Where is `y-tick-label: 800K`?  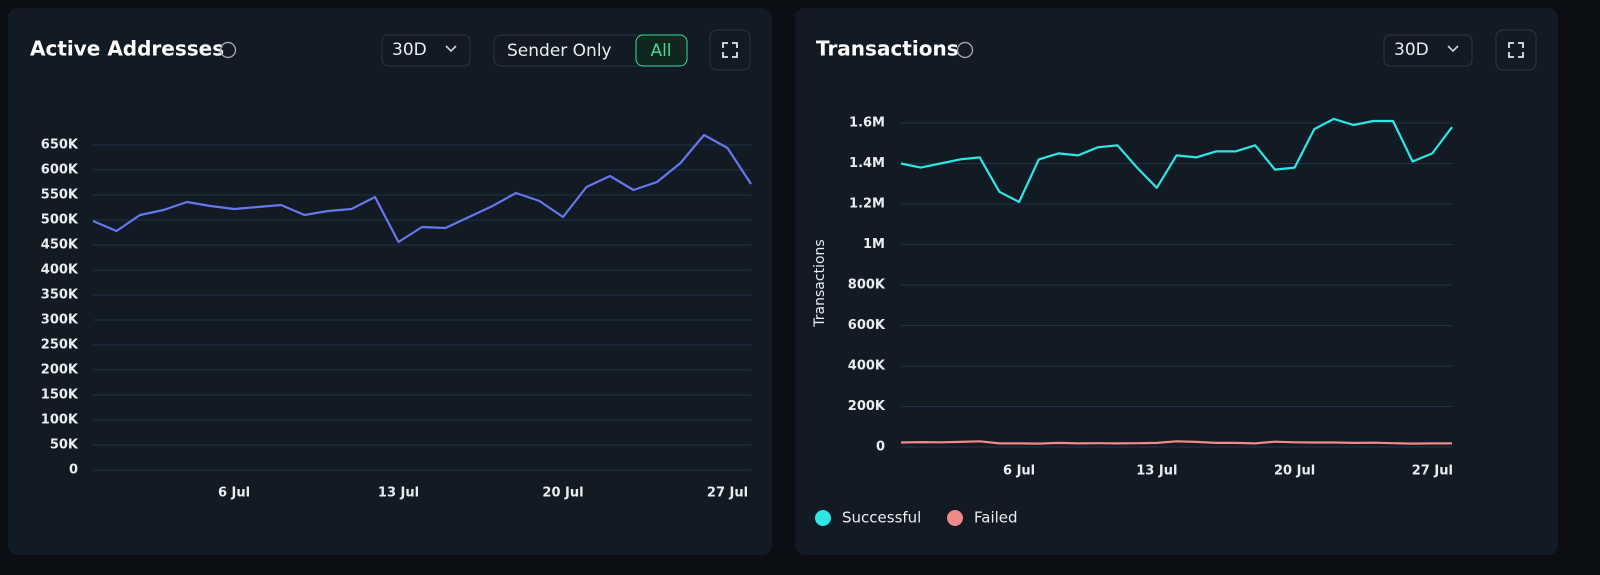 y-tick-label: 800K is located at coordinates (867, 285).